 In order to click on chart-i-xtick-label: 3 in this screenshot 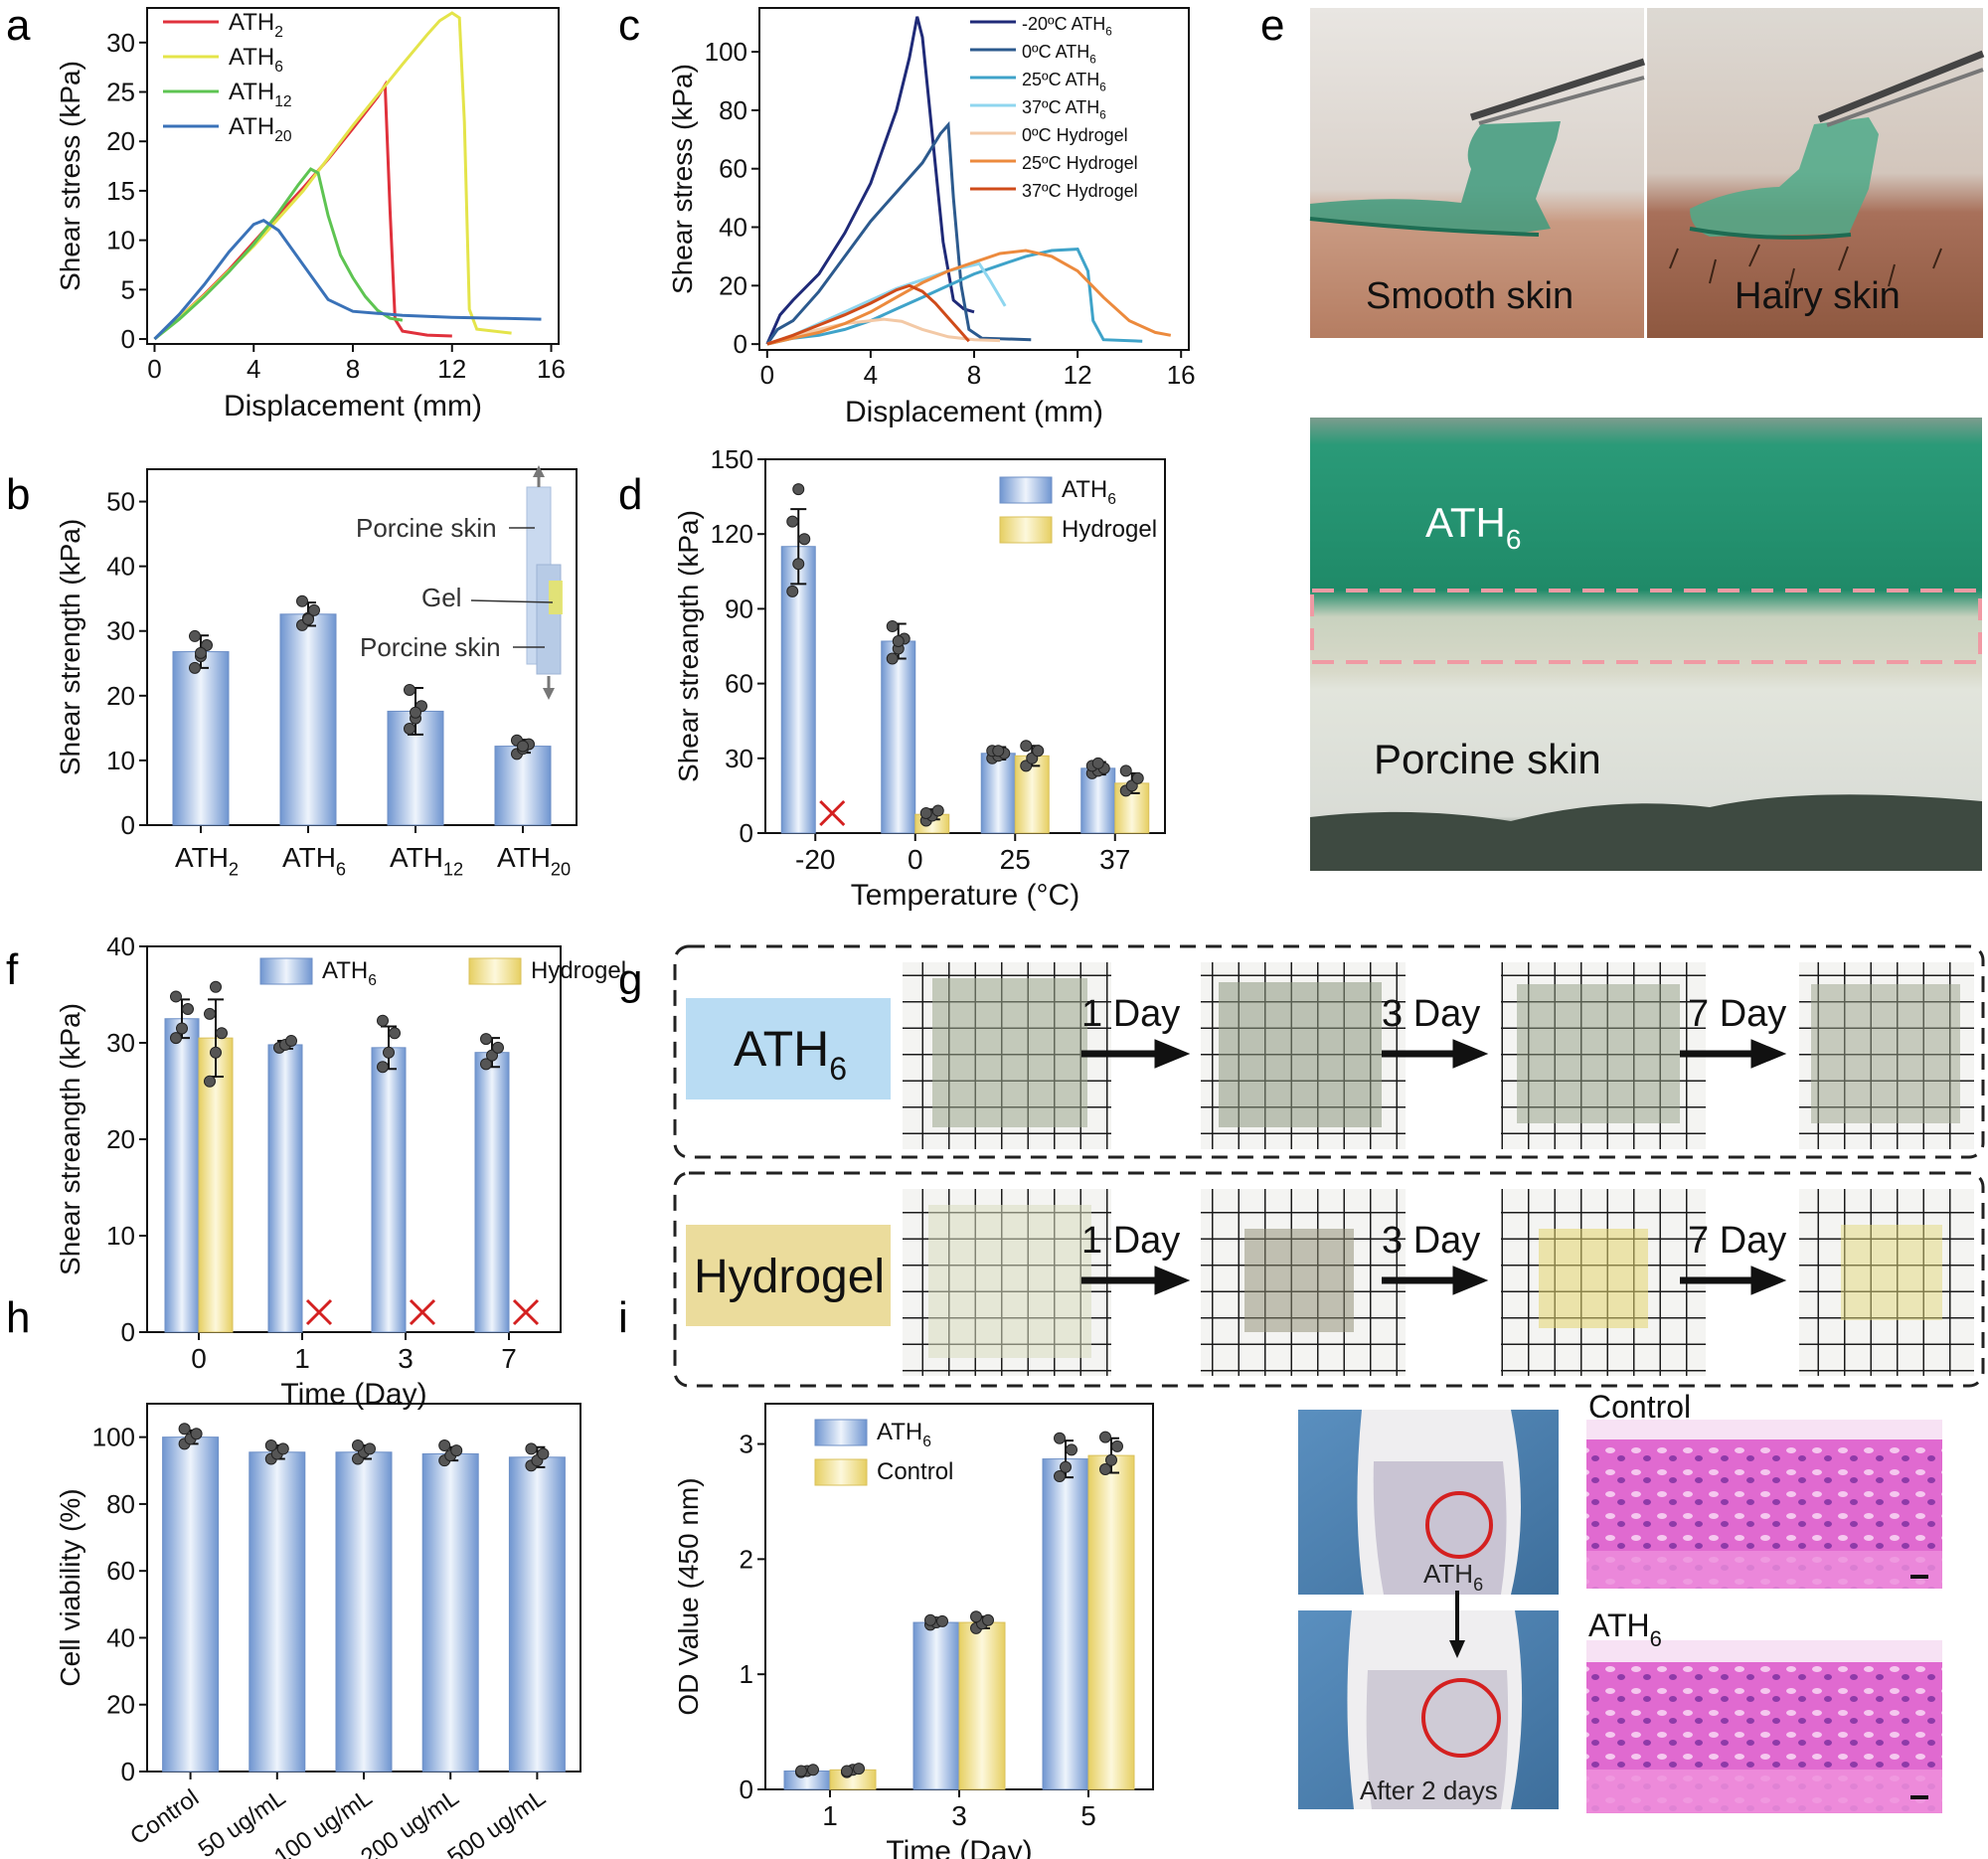, I will do `click(959, 1815)`.